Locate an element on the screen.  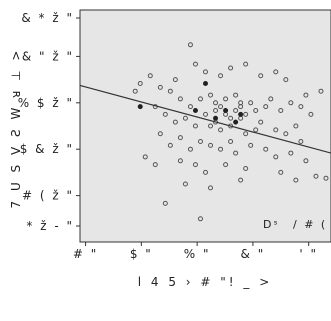
x-tick-label: % " is located at coordinates (197, 254).